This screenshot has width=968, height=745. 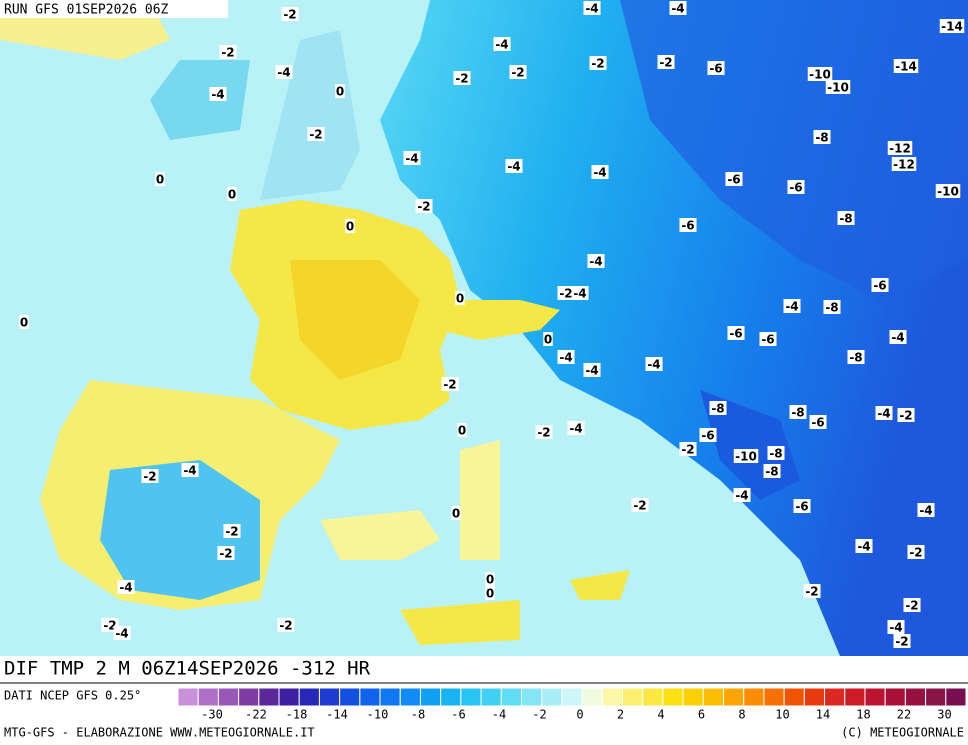 What do you see at coordinates (418, 715) in the screenshot?
I see `legend-tick-label: -8` at bounding box center [418, 715].